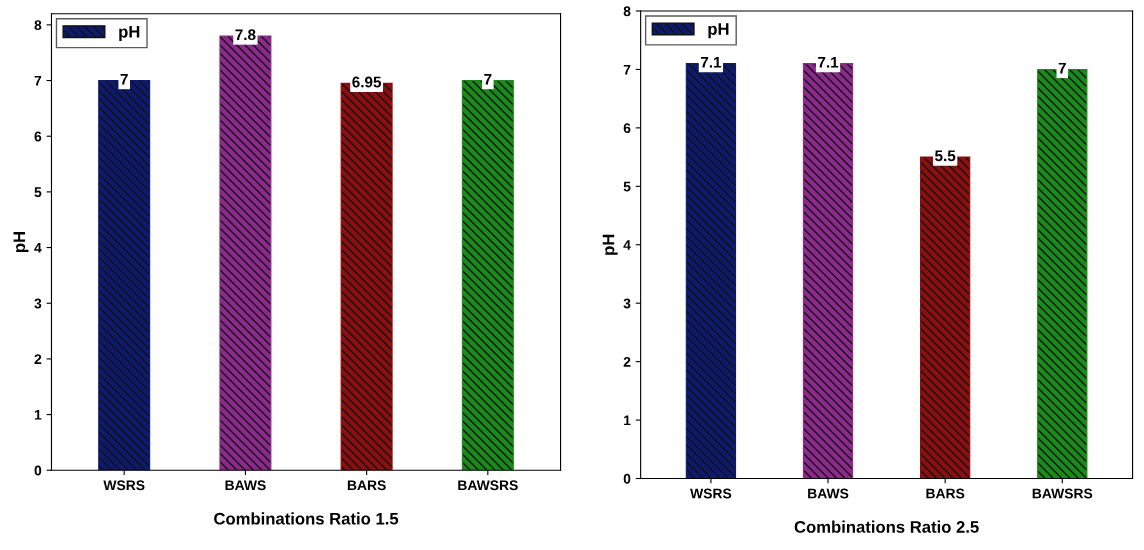 The width and height of the screenshot is (1144, 550). Describe the element at coordinates (306, 518) in the screenshot. I see `x-axis-title: Combinations Ratio 1.5` at that location.